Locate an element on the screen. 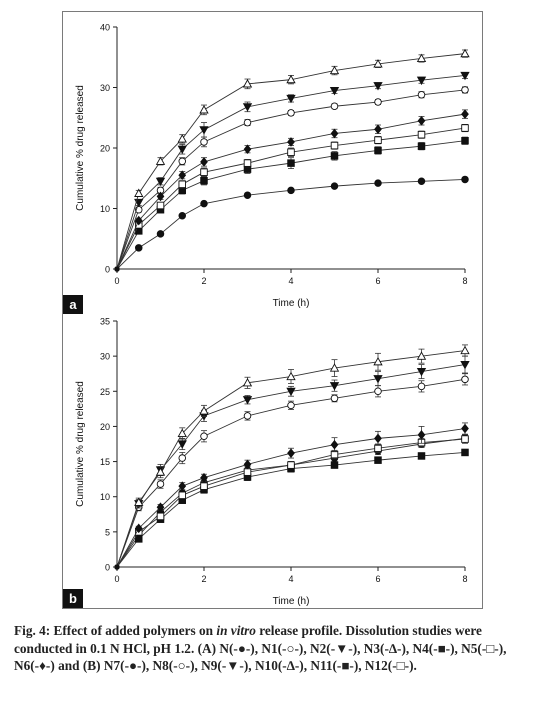 Image resolution: width=540 pixels, height=712 pixels. y-tick-label: 40 is located at coordinates (105, 28).